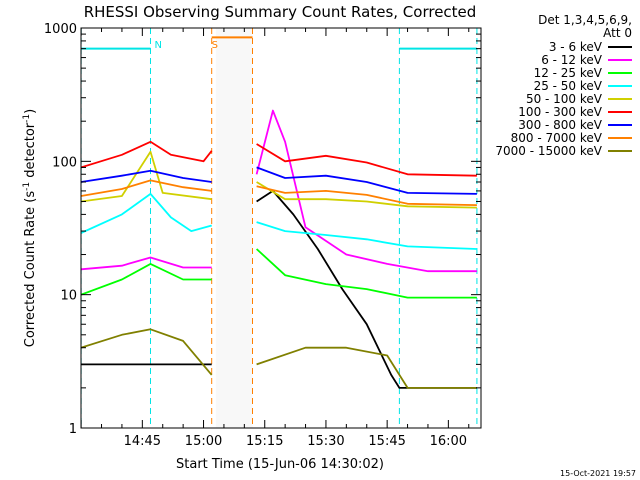  What do you see at coordinates (548, 151) in the screenshot?
I see `legend-label-8: 7000 - 15000 keV` at bounding box center [548, 151].